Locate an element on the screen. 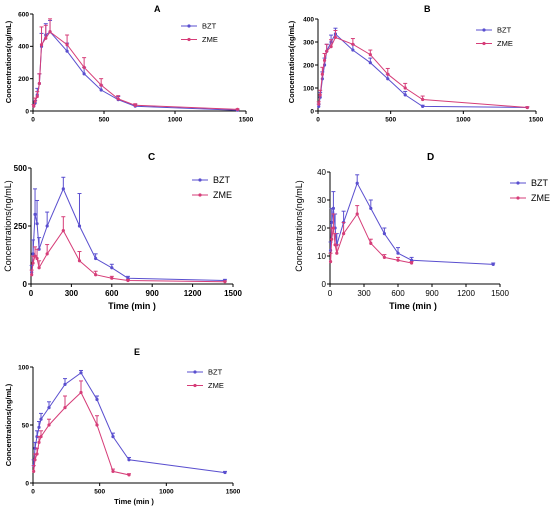 The width and height of the screenshot is (550, 511). x-tick-label: 300 is located at coordinates (72, 293).